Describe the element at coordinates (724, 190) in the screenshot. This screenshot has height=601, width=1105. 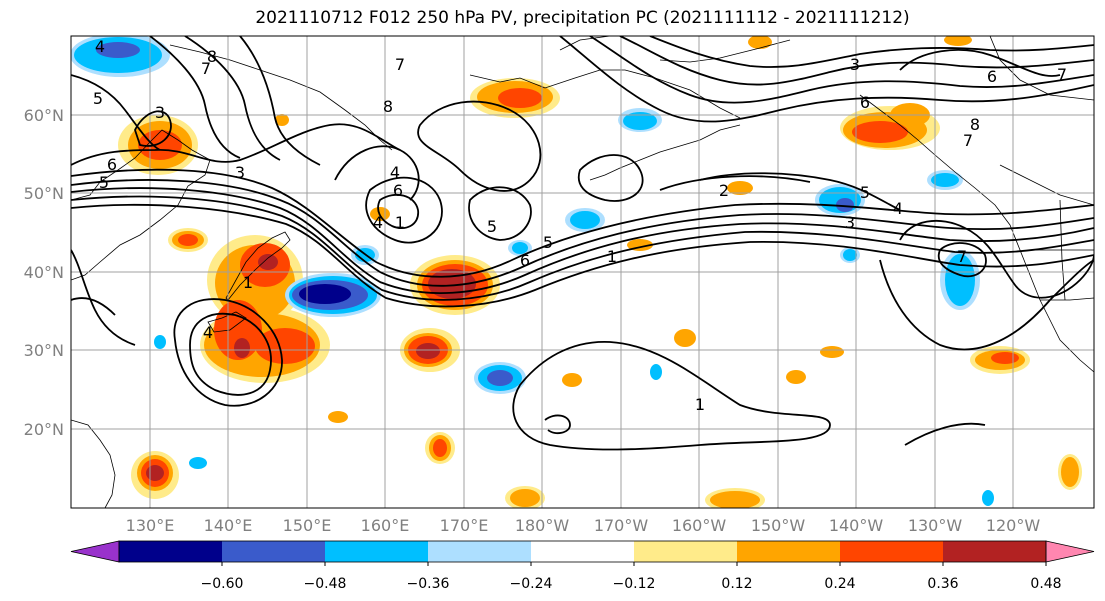
I see `contour-label: 2` at that location.